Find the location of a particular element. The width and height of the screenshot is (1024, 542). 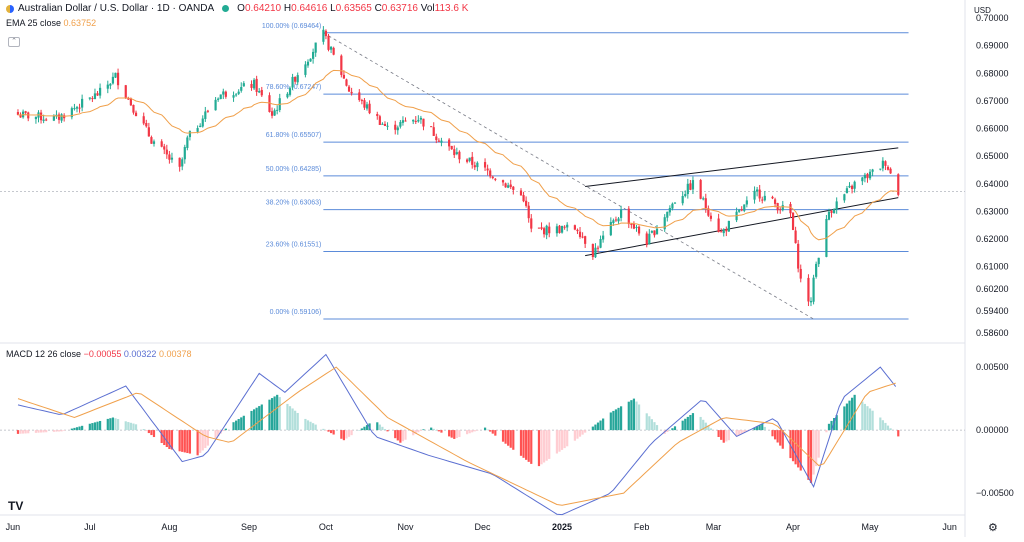

price-axis-tick-4: 0.66000 is located at coordinates (992, 129).